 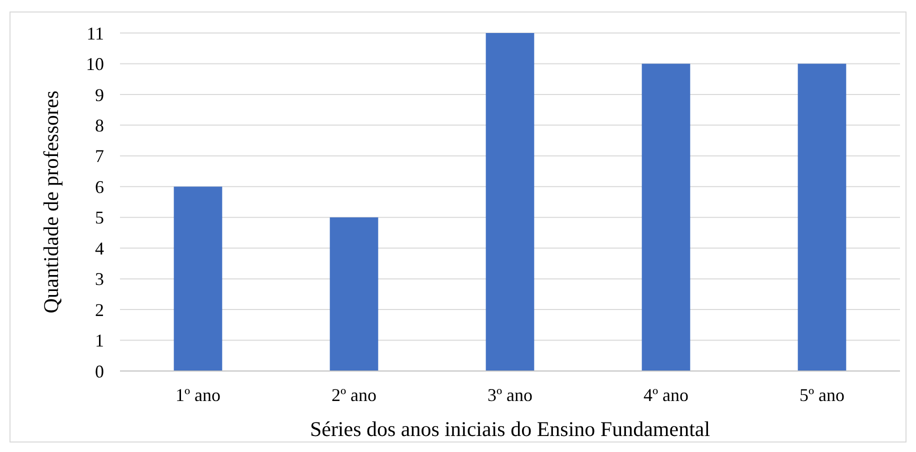 What do you see at coordinates (99, 186) in the screenshot?
I see `y-tick-label: 6` at bounding box center [99, 186].